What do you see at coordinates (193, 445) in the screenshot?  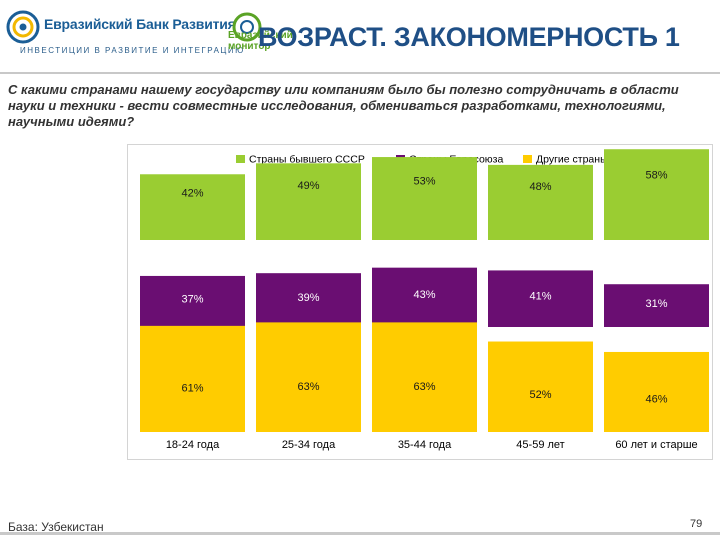 I see `category-label-1: 18-24 года` at bounding box center [193, 445].